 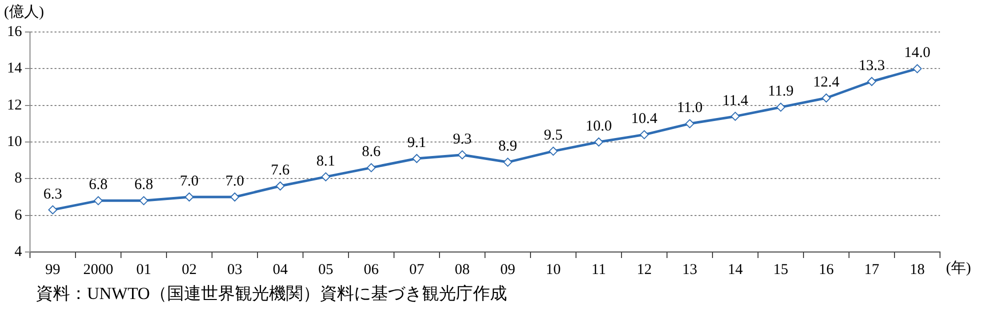 I want to click on x-tick-label: 99, so click(x=52, y=270).